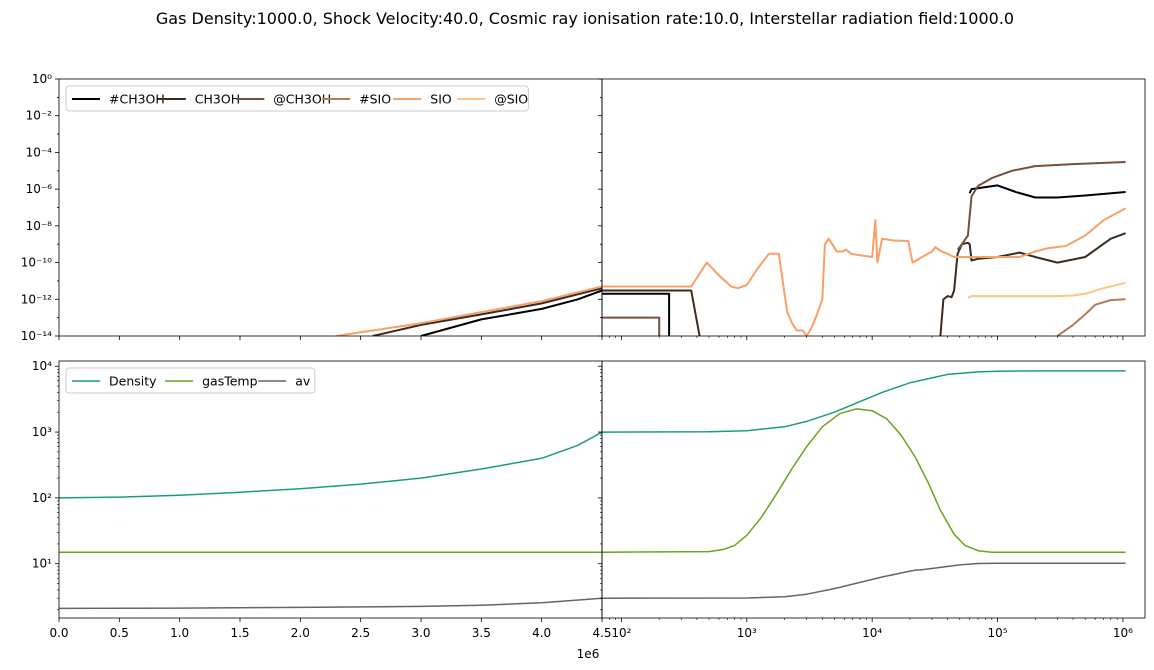  I want to click on x-tick-label: 3.0, so click(420, 633).